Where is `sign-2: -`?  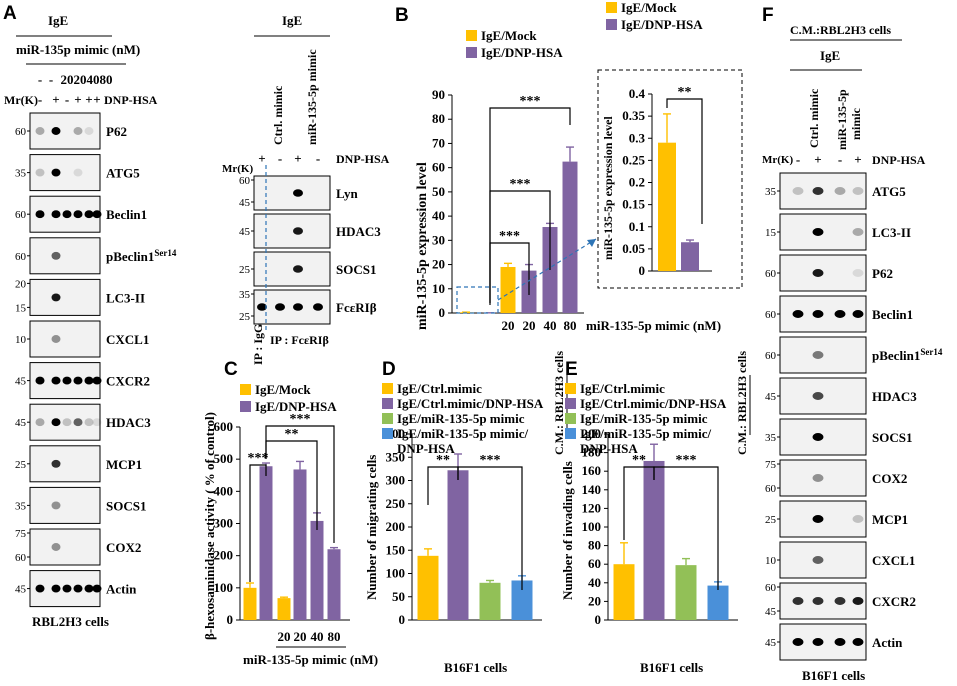 sign-2: - is located at coordinates (67, 99).